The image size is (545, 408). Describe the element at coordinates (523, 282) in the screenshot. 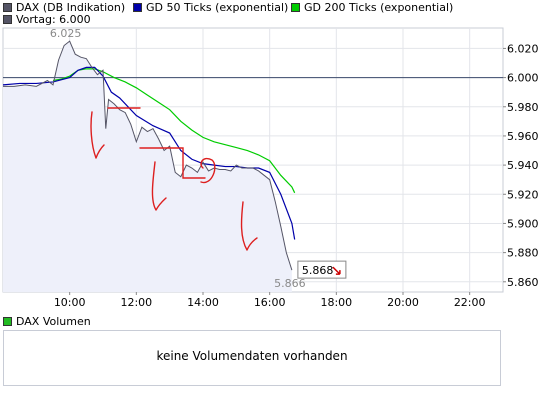

I see `y-tick-label: 5.860` at that location.